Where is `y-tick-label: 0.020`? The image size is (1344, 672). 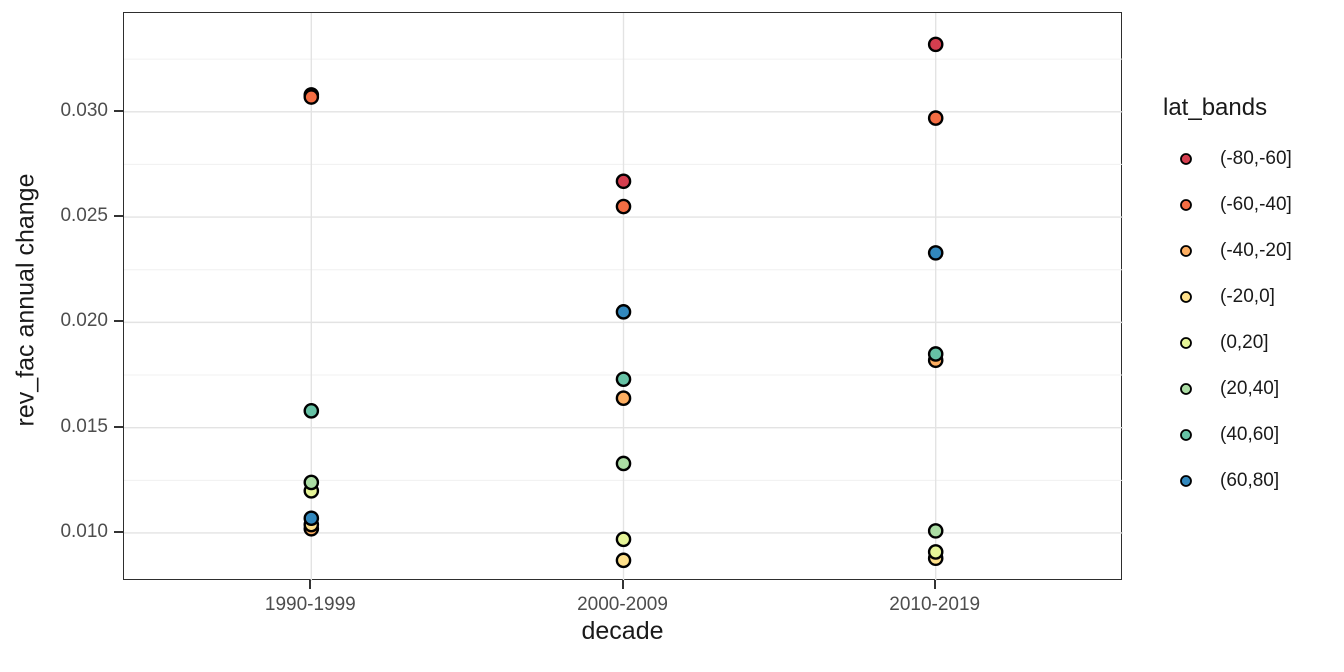
y-tick-label: 0.020 is located at coordinates (84, 321).